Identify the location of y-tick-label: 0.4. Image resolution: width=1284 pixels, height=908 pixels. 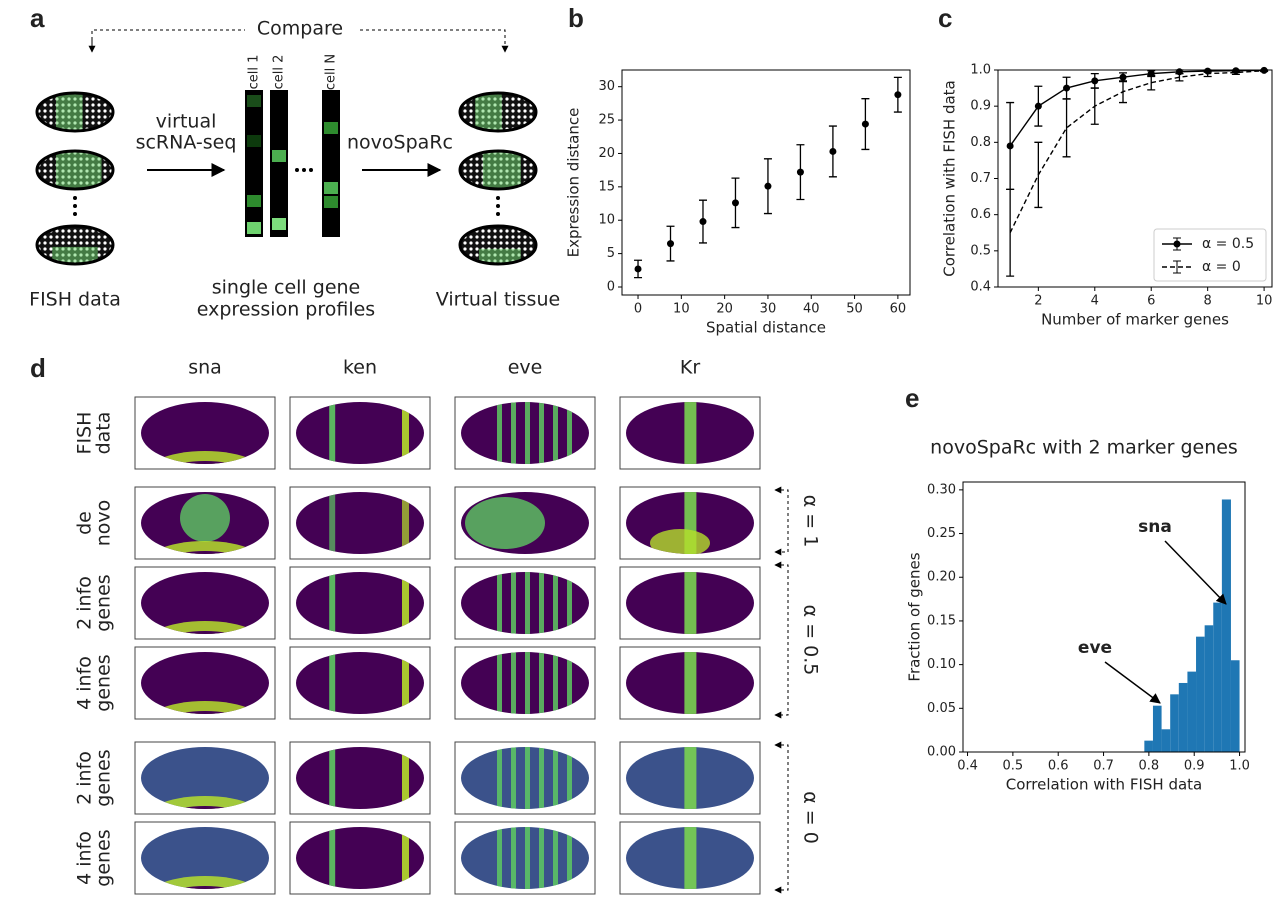
(980, 287).